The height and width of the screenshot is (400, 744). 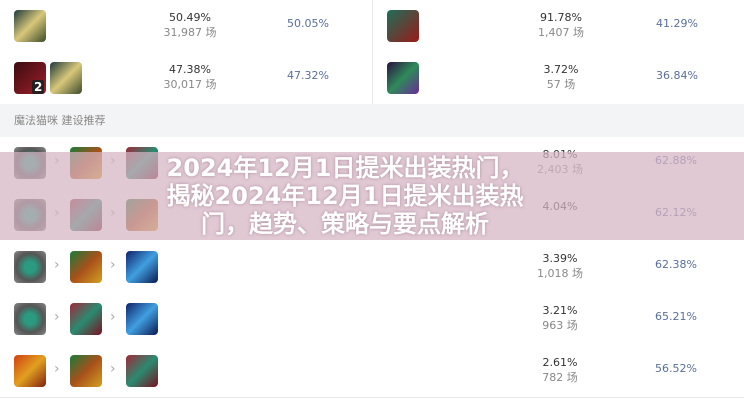 I want to click on green-boots-icon, so click(x=403, y=78).